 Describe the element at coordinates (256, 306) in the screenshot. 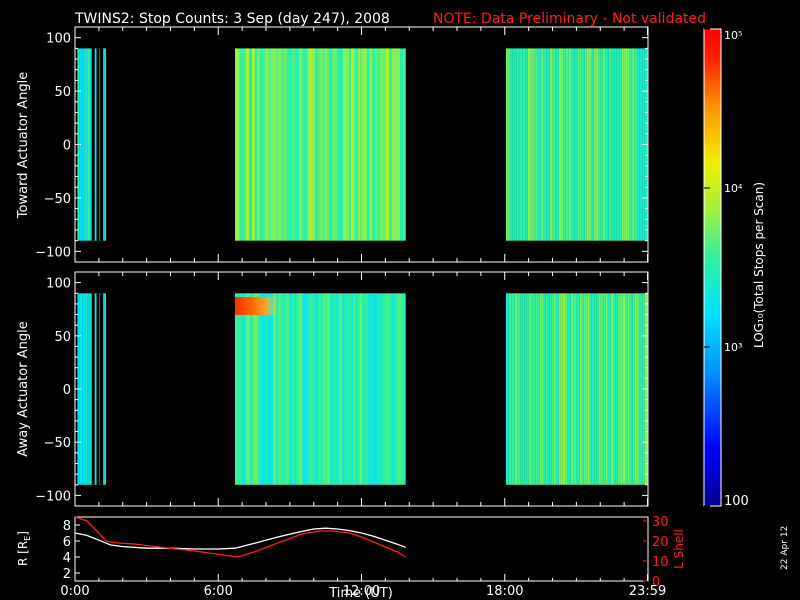

I see `p2-hotspot` at that location.